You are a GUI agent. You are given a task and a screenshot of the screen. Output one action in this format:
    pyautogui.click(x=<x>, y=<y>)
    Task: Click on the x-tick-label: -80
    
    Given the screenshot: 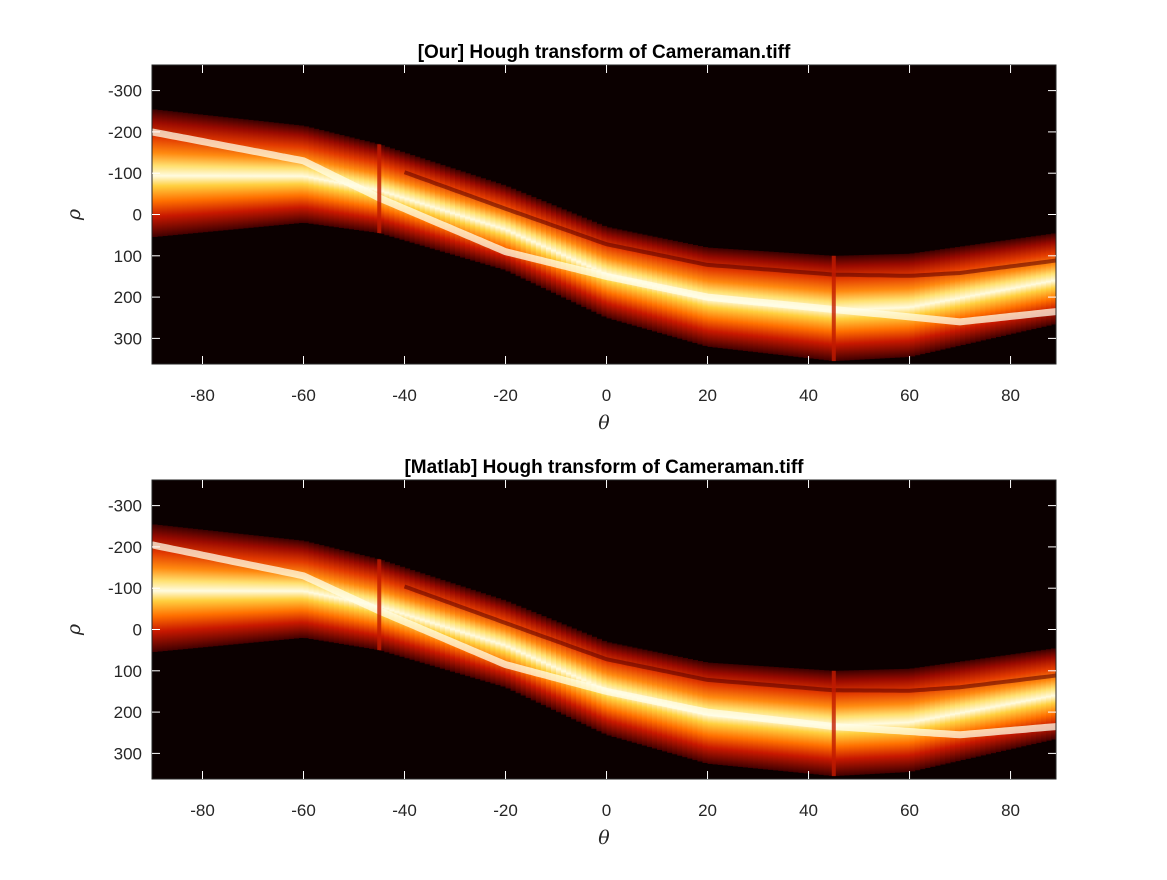 What is the action you would take?
    pyautogui.click(x=202, y=810)
    